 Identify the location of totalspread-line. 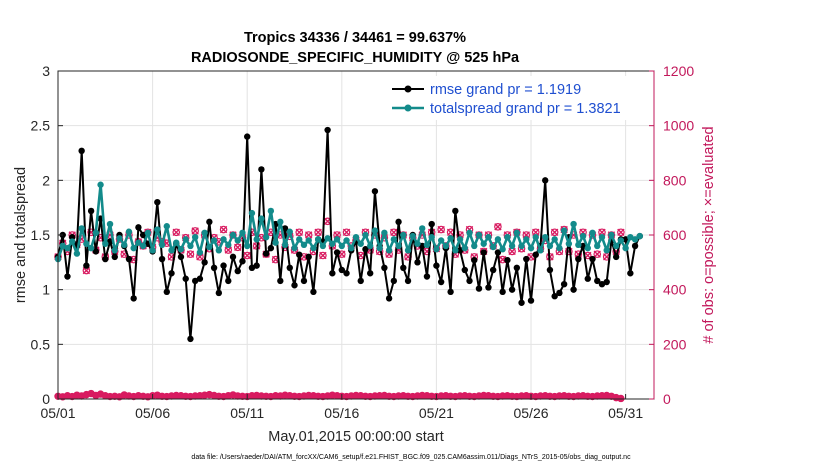
(348, 221).